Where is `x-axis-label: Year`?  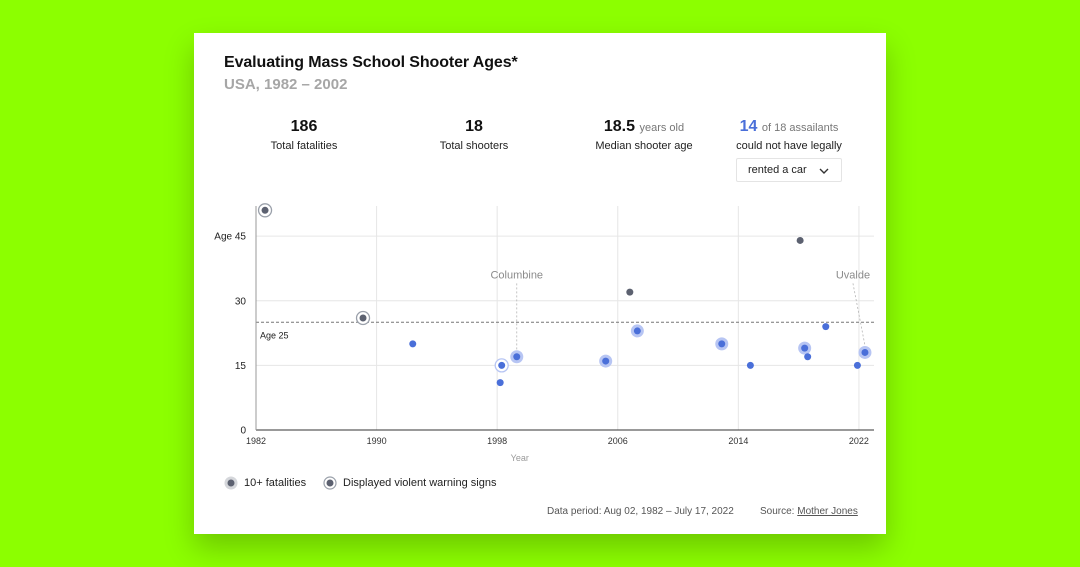 x-axis-label: Year is located at coordinates (520, 458).